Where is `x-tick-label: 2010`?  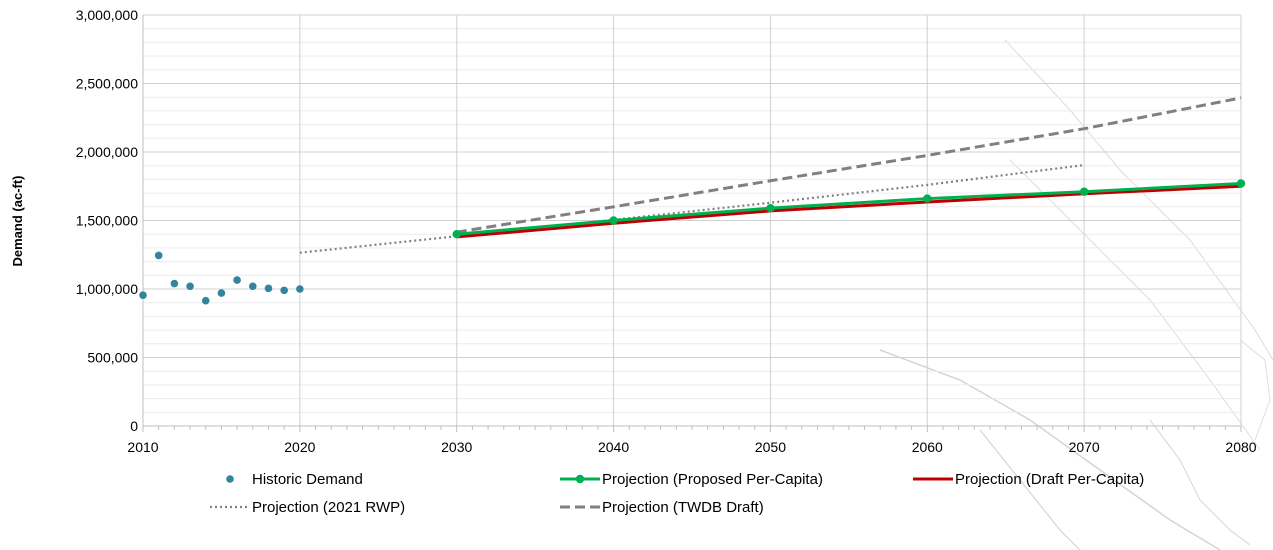 x-tick-label: 2010 is located at coordinates (142, 447).